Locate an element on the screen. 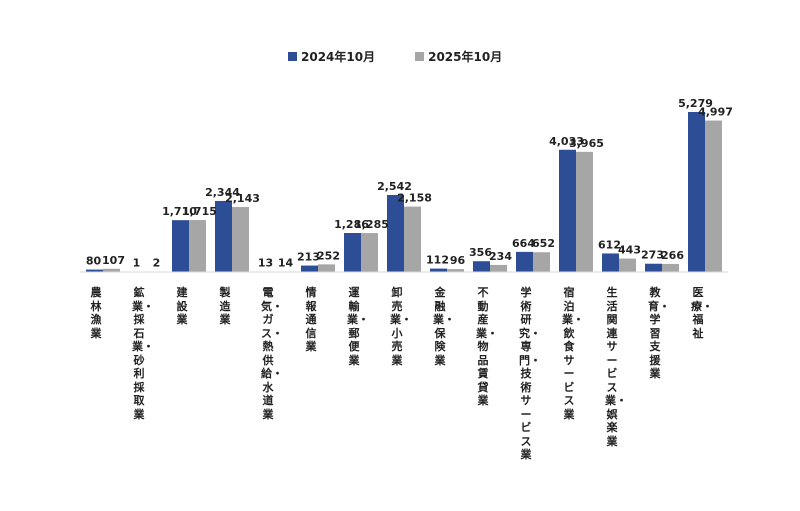  category-label-3: 製造業 is located at coordinates (225, 306).